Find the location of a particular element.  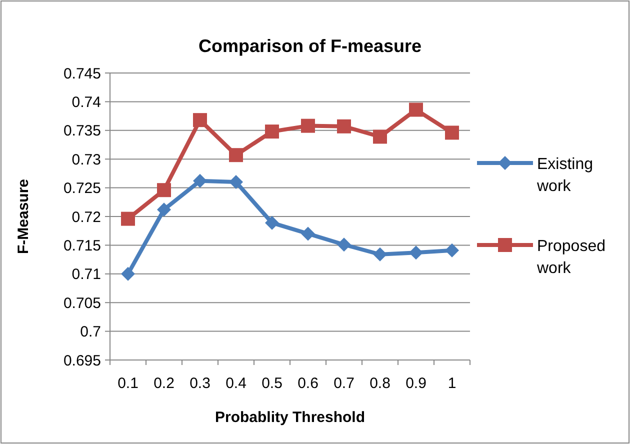

x-tick-label: 0.1 is located at coordinates (128, 383).